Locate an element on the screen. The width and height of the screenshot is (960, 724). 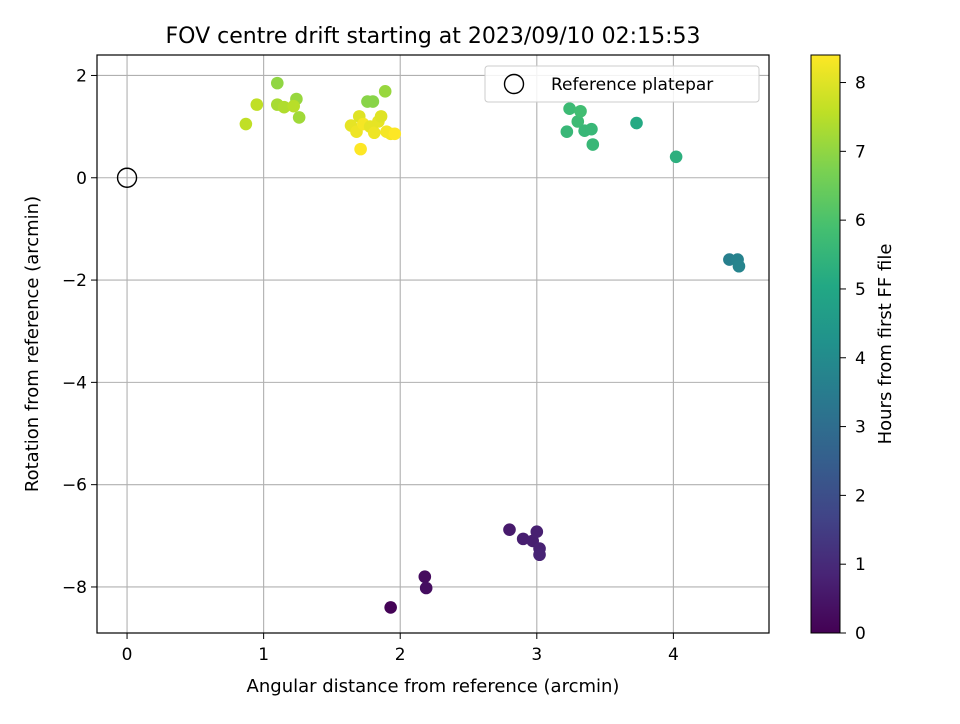
legend-label-reference: Reference platepar is located at coordinates (632, 85).